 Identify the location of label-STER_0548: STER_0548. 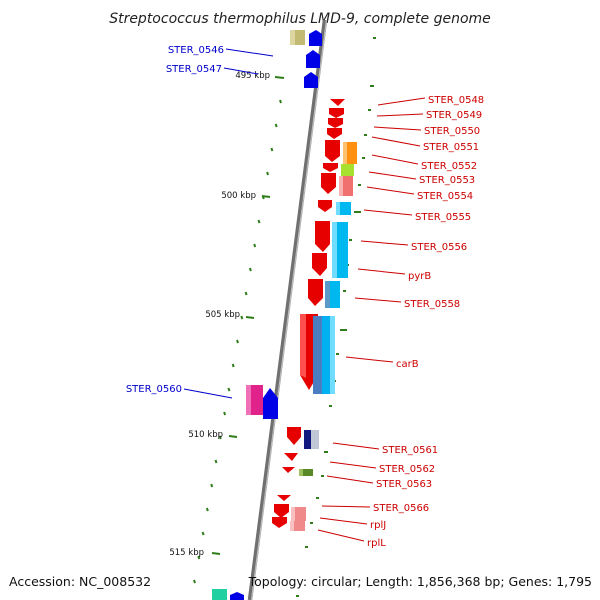
(430, 100).